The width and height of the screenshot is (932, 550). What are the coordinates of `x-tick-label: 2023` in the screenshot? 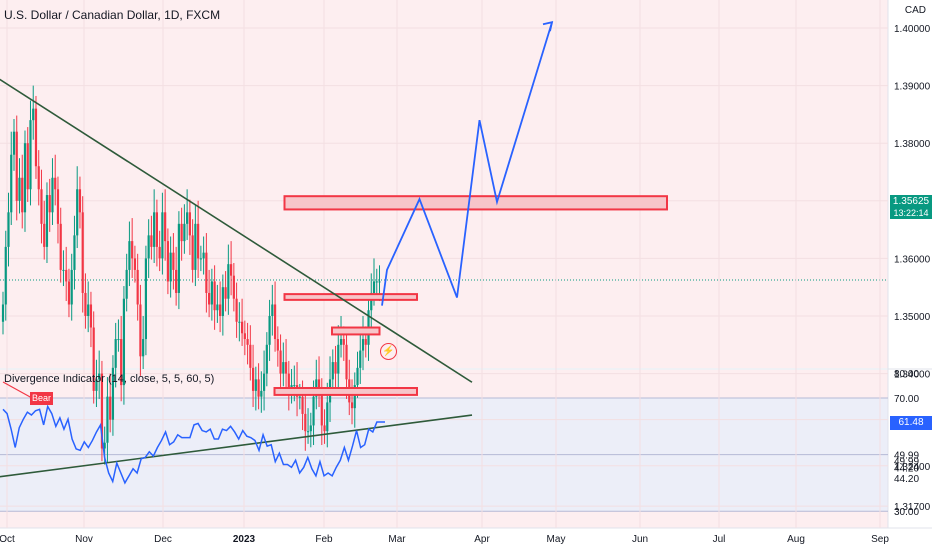 It's located at (244, 539).